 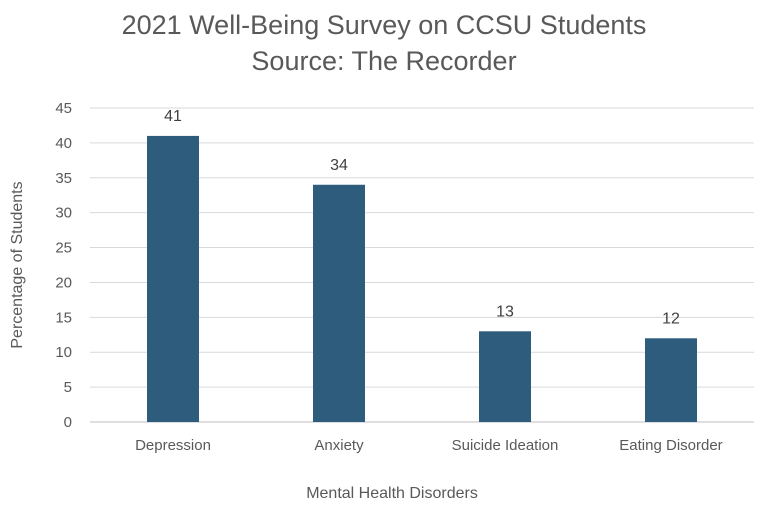 What do you see at coordinates (173, 116) in the screenshot?
I see `data-label: 41` at bounding box center [173, 116].